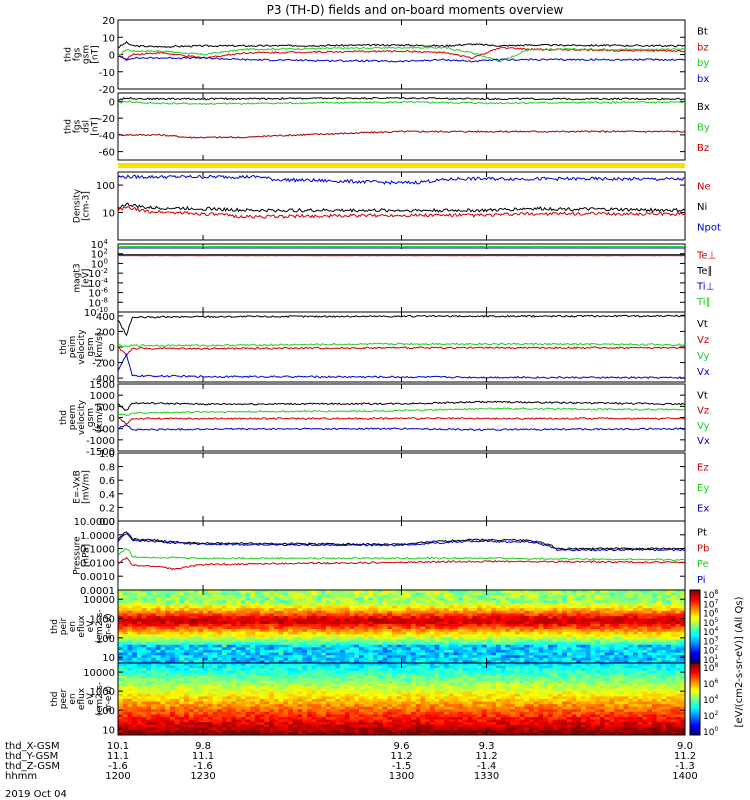 Image resolution: width=750 pixels, height=800 pixels. I want to click on y-axis-label: thdpeimvelocitygsm[km/s], so click(82, 347).